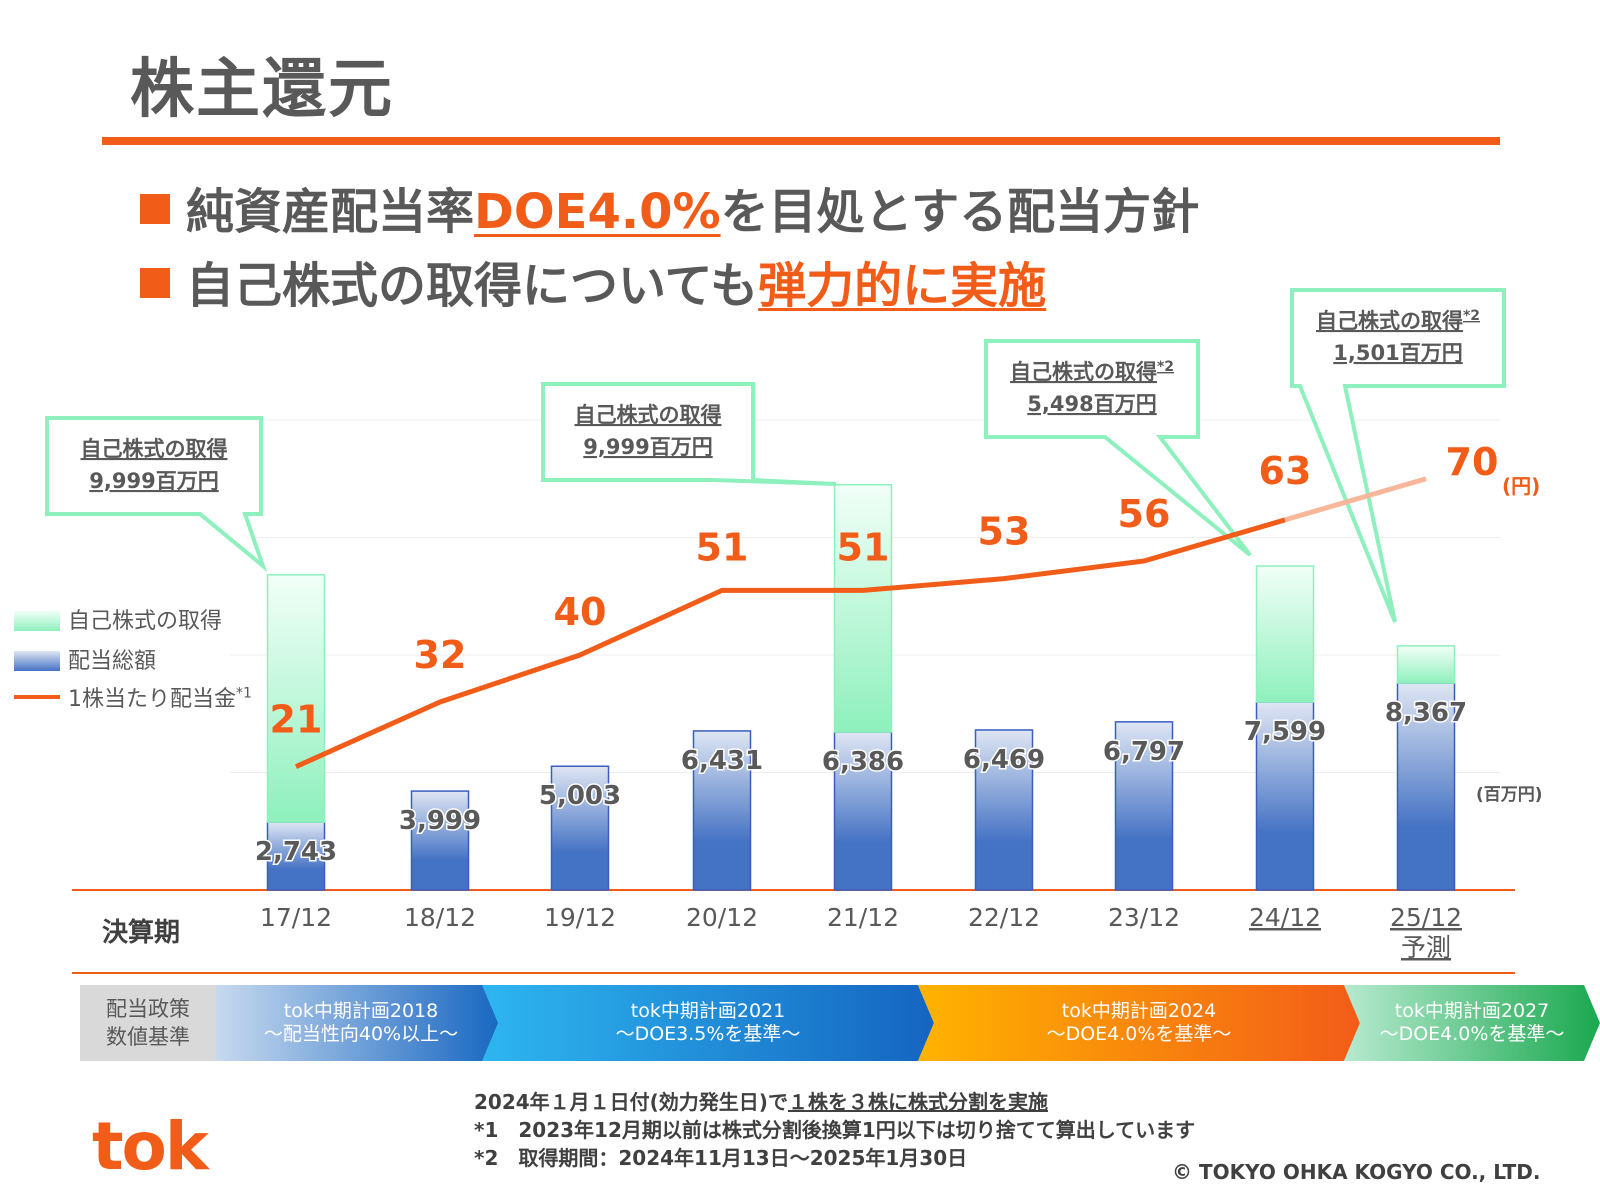 The width and height of the screenshot is (1600, 1200). Describe the element at coordinates (580, 796) in the screenshot. I see `bar-value-label: 5,003` at that location.